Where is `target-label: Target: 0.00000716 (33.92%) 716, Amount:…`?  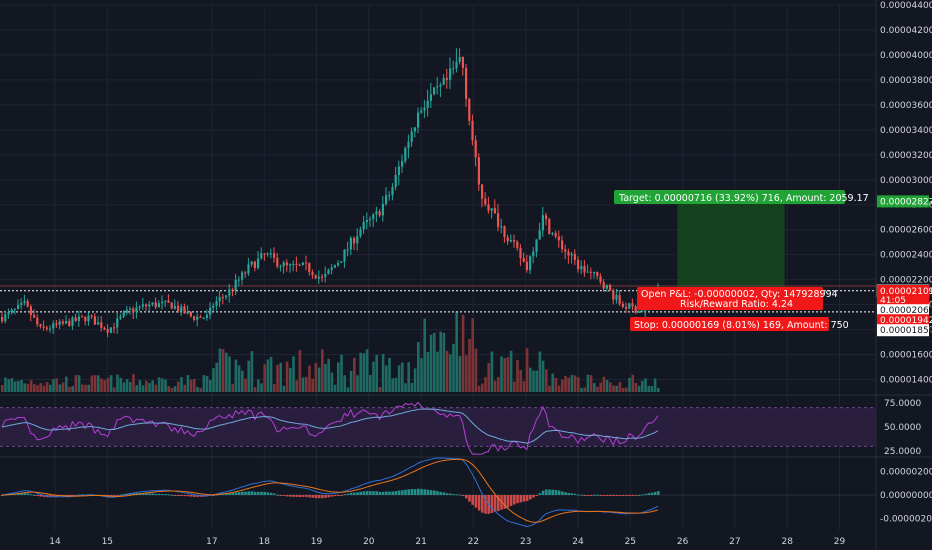 target-label: Target: 0.00000716 (33.92%) 716, Amount:… is located at coordinates (741, 197).